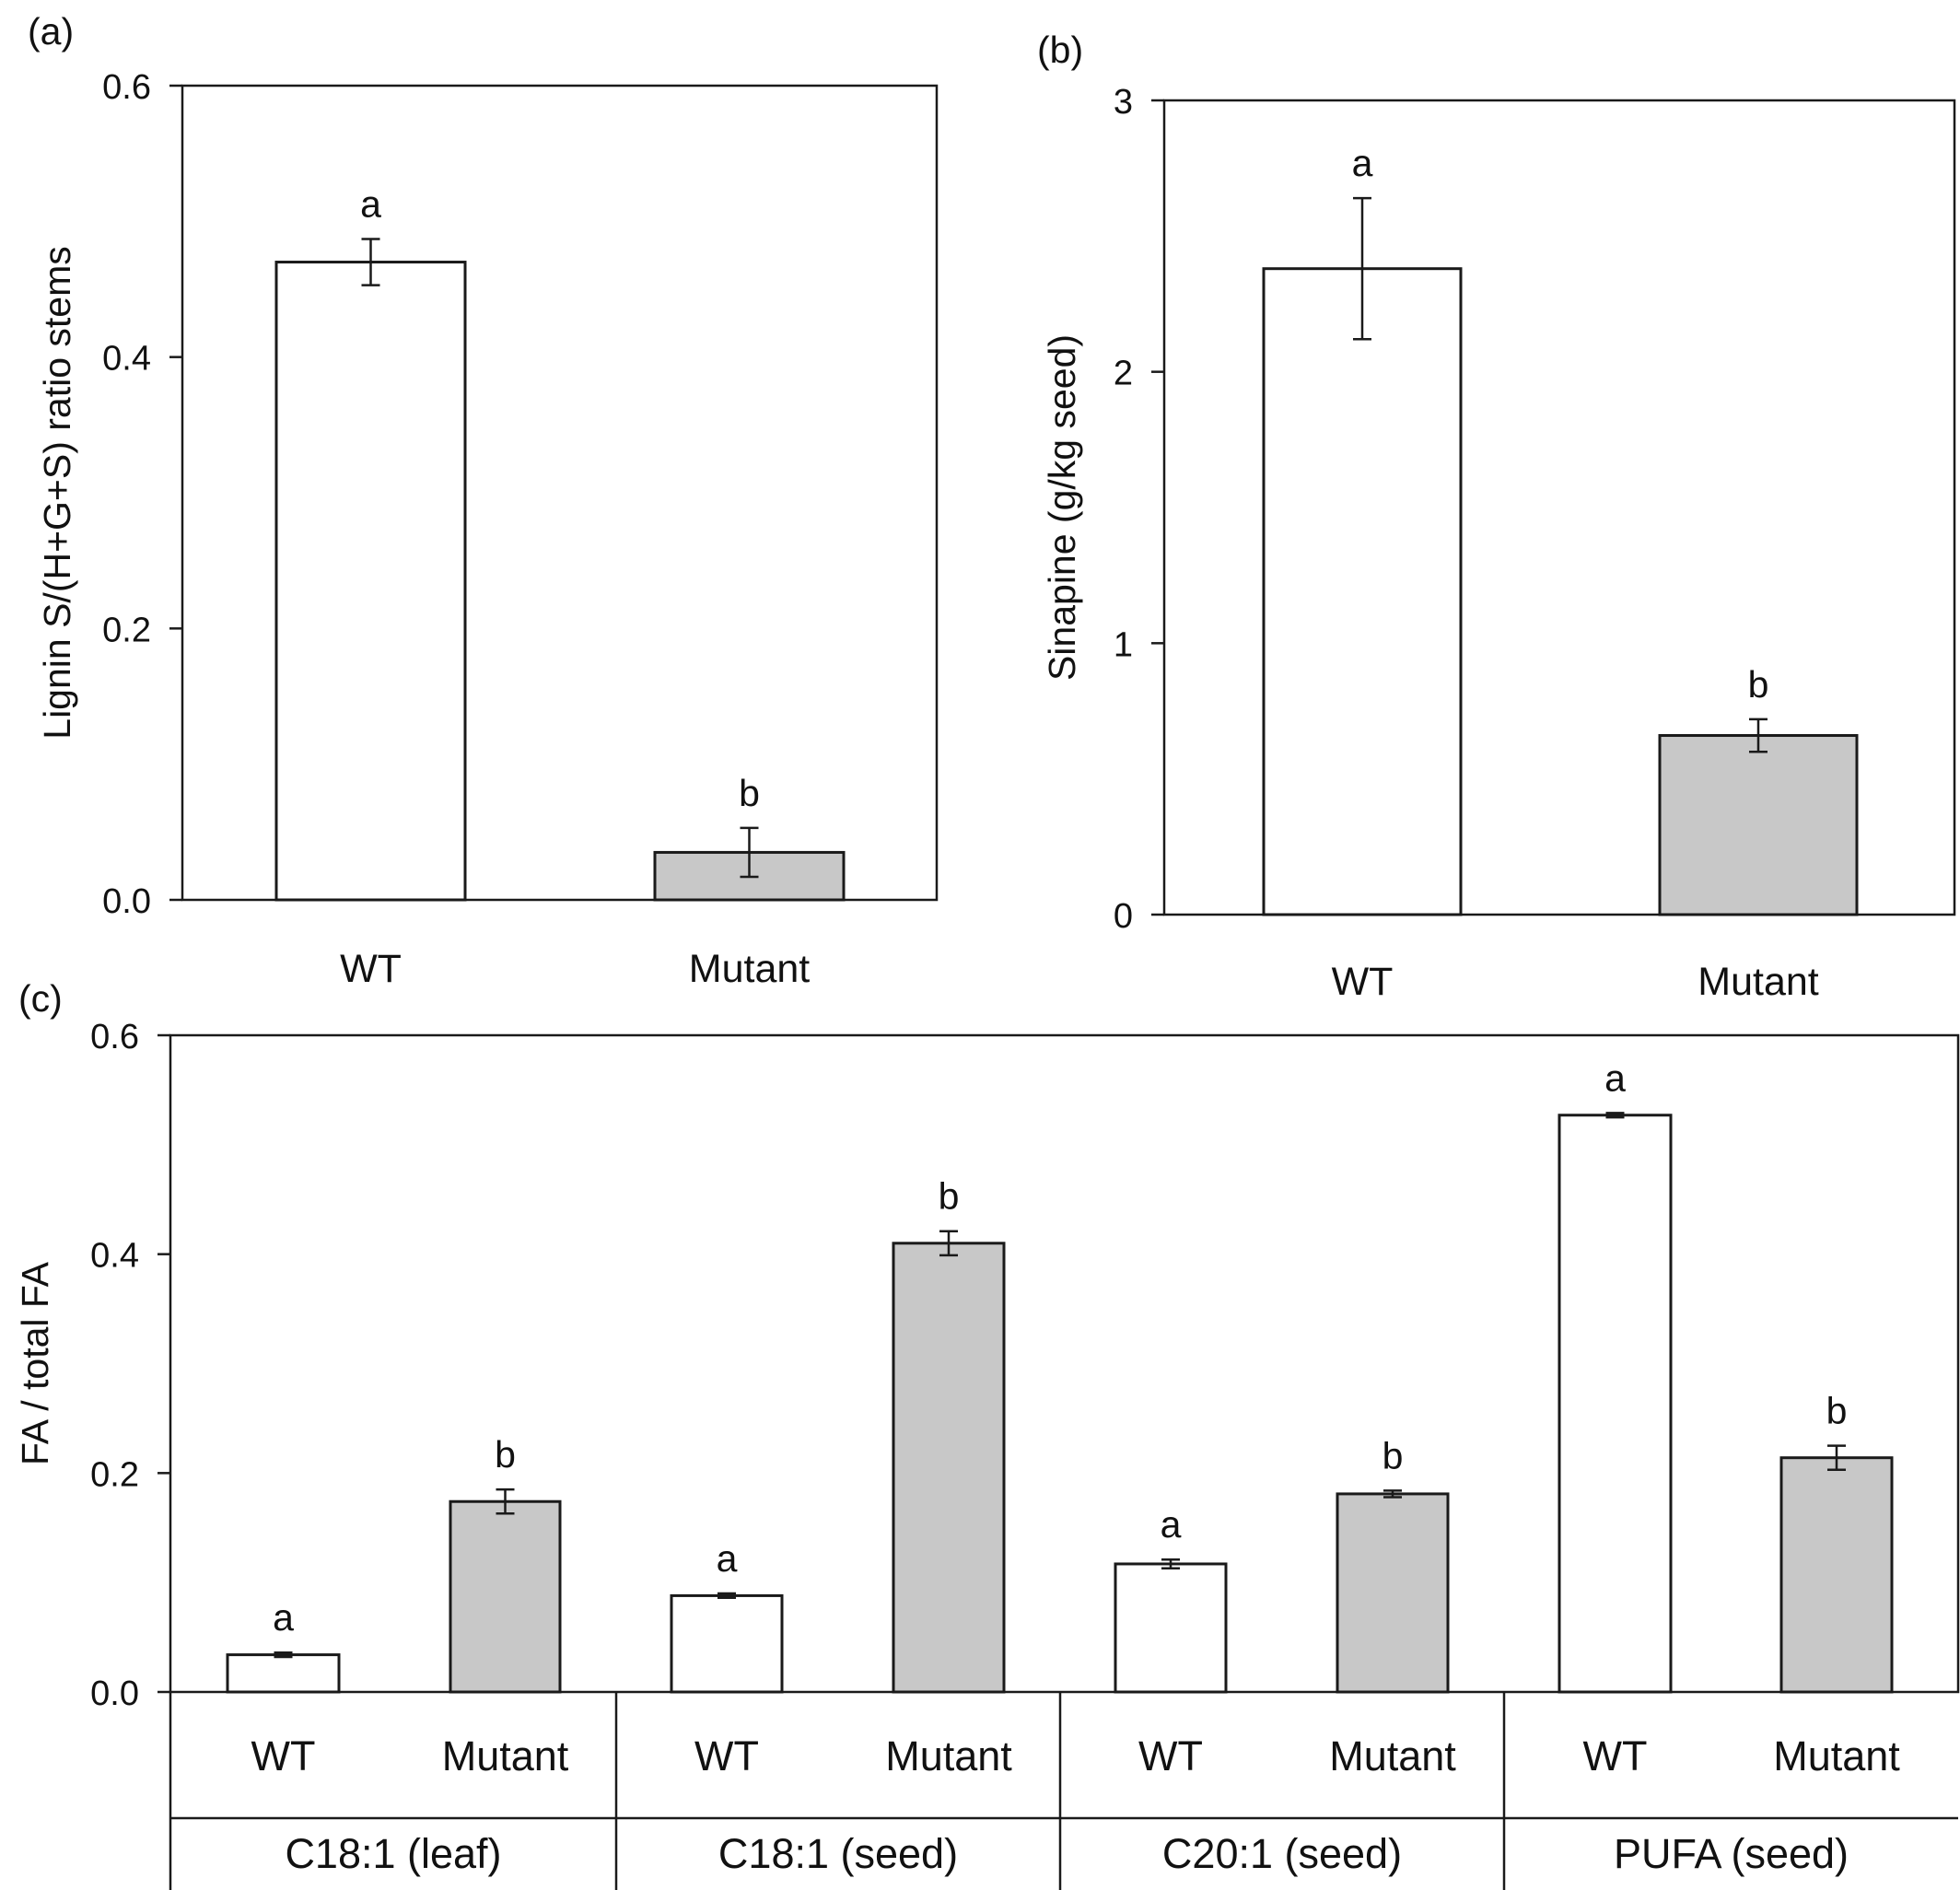 The image size is (1960, 1890). I want to click on y-axis-title: Lignin S/(H+G+S) ratio stems, so click(57, 492).